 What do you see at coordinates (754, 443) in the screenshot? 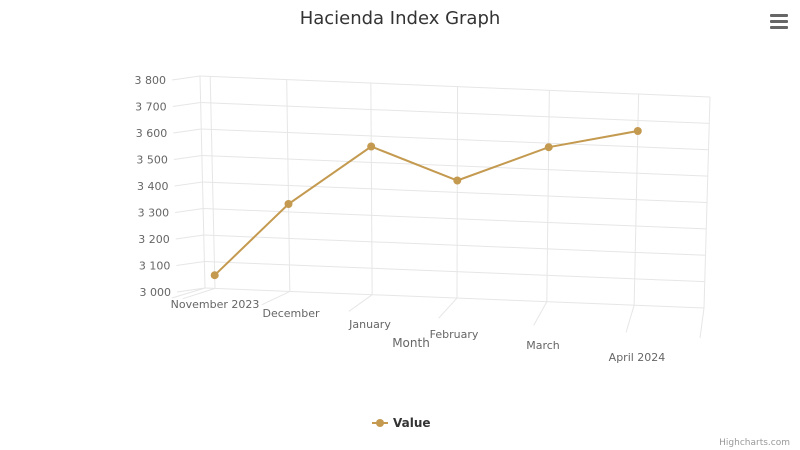
I see `credits-link: Highcharts.com` at bounding box center [754, 443].